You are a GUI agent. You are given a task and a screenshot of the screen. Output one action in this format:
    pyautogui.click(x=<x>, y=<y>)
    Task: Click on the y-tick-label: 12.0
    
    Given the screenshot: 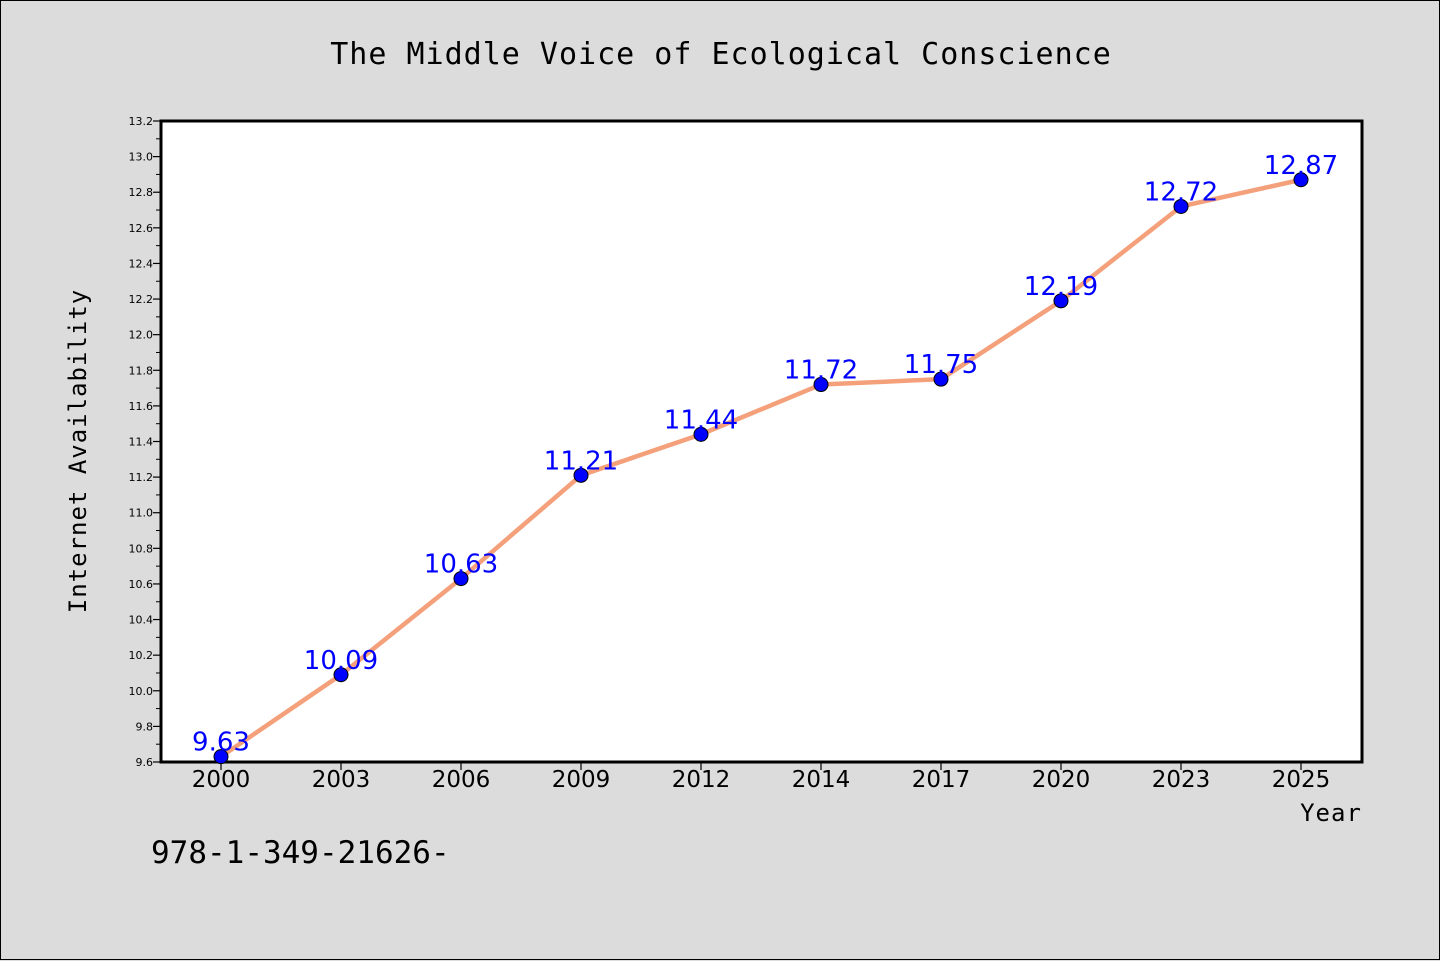 What is the action you would take?
    pyautogui.click(x=141, y=335)
    